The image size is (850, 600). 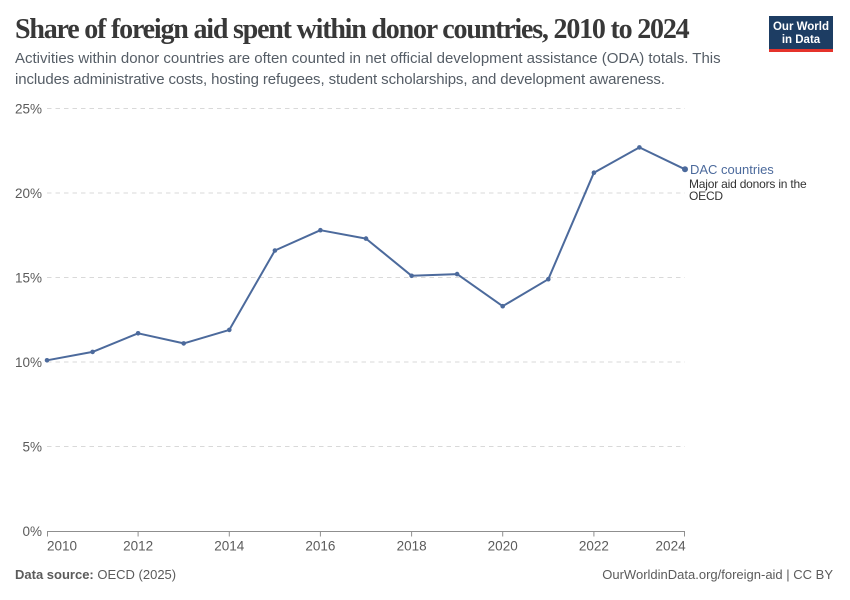 What do you see at coordinates (28, 362) in the screenshot?
I see `svg-text: 10%` at bounding box center [28, 362].